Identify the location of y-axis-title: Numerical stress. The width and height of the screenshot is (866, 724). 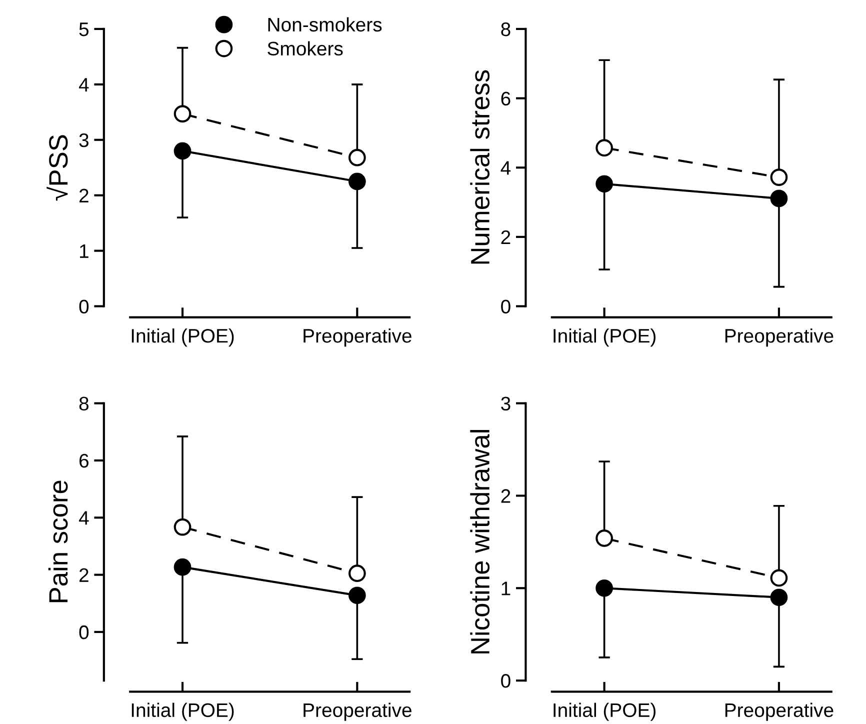
(480, 167).